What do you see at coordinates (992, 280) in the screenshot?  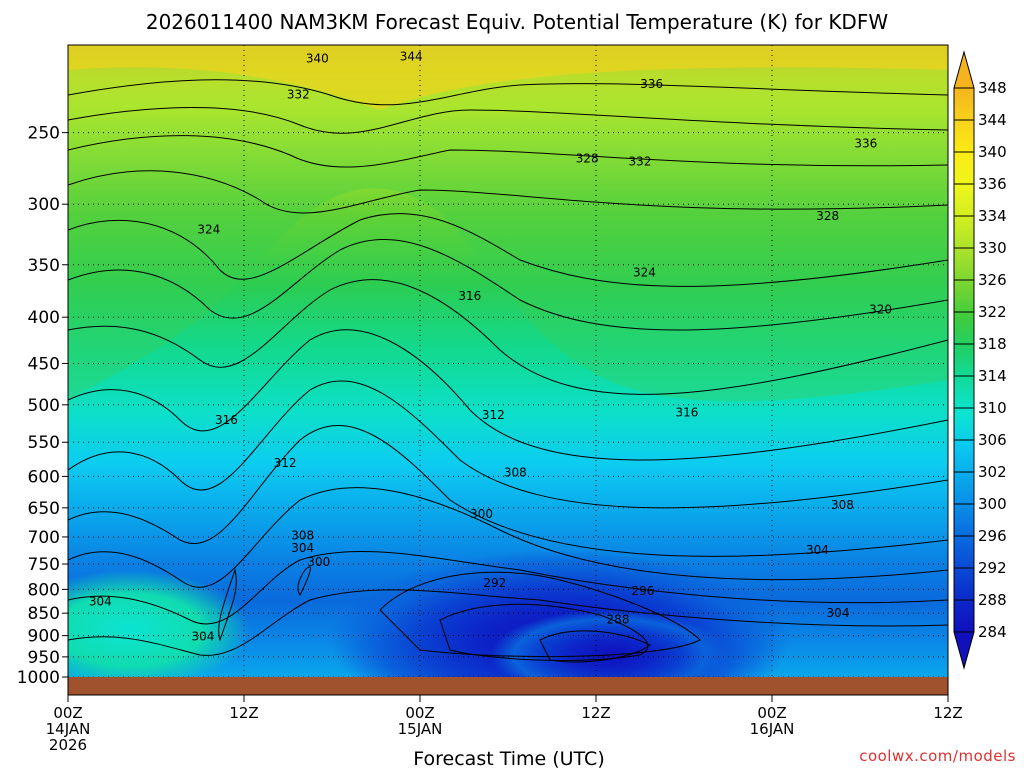 I see `colorbar-tick-label: 326` at bounding box center [992, 280].